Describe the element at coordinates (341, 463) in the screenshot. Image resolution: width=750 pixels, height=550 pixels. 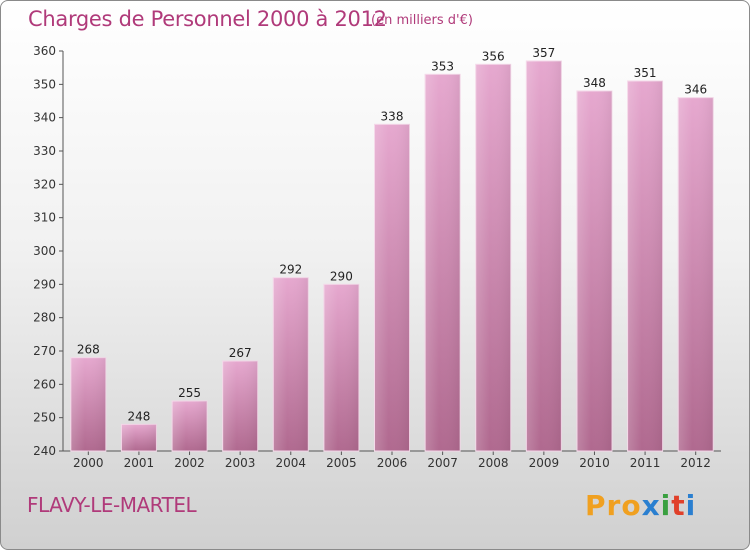
I see `x-tick-label: 2005` at that location.